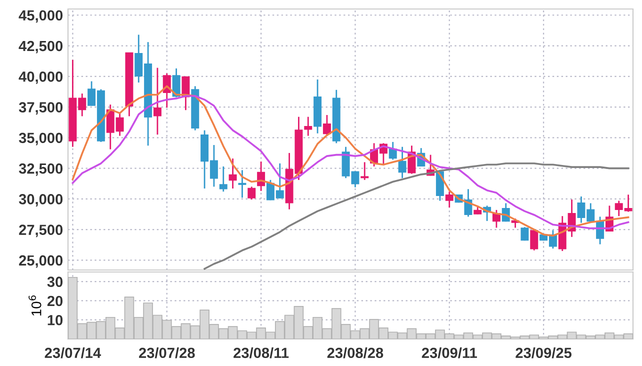 Image resolution: width=642 pixels, height=366 pixels. Describe the element at coordinates (167, 352) in the screenshot. I see `x-tick-label: 23/07/28` at that location.